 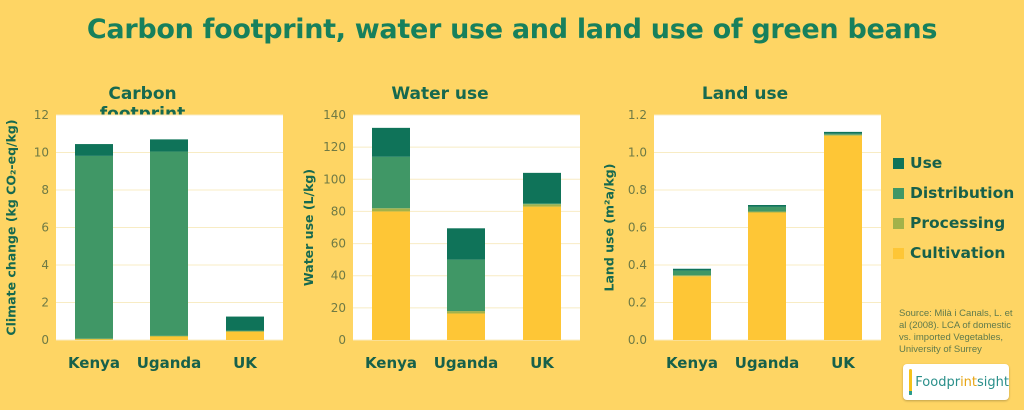 I want to click on swatch-use, so click(x=898, y=163).